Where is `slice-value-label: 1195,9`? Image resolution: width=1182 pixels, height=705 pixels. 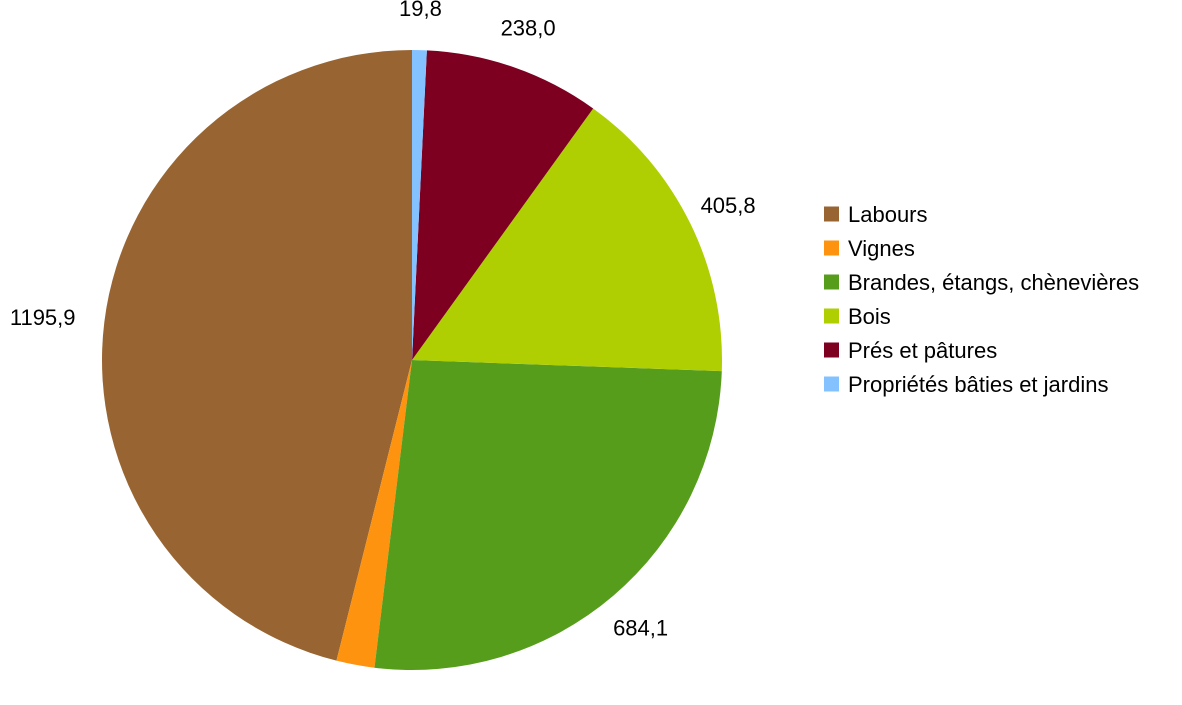 slice-value-label: 1195,9 is located at coordinates (43, 317).